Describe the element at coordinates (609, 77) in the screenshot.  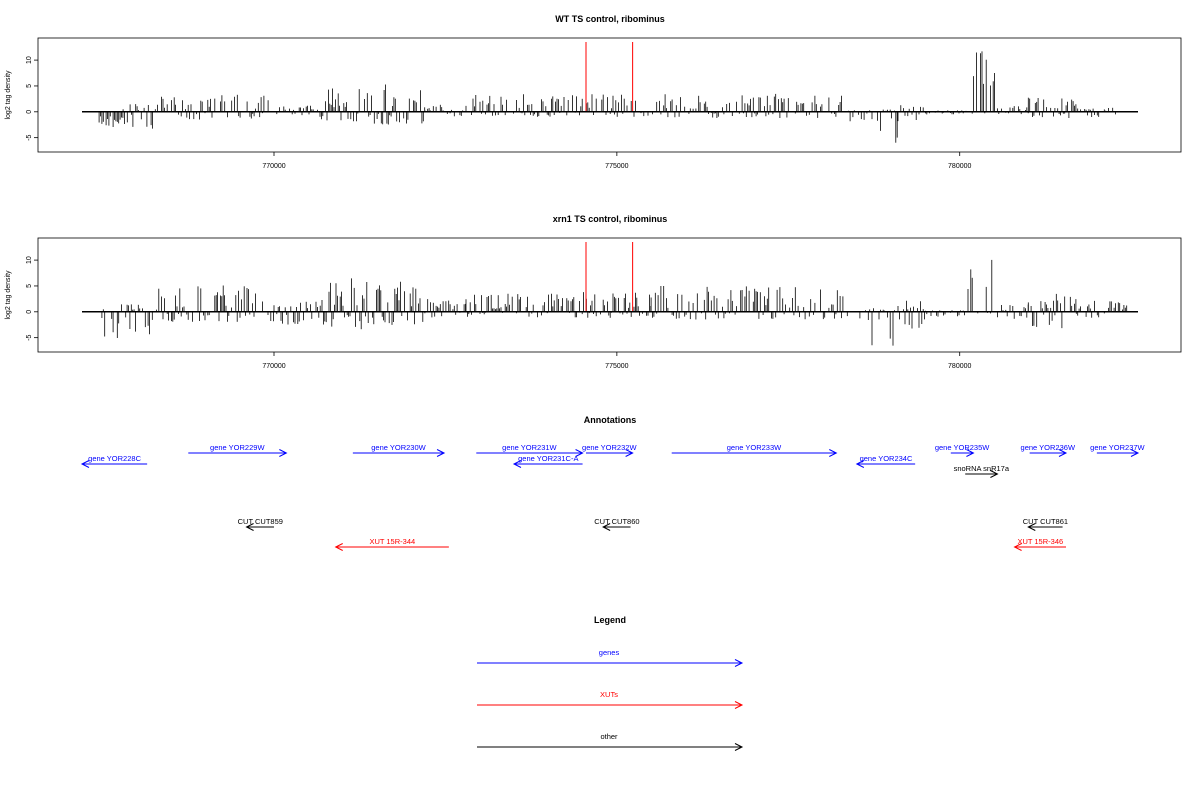
I see `wt-track-markers` at that location.